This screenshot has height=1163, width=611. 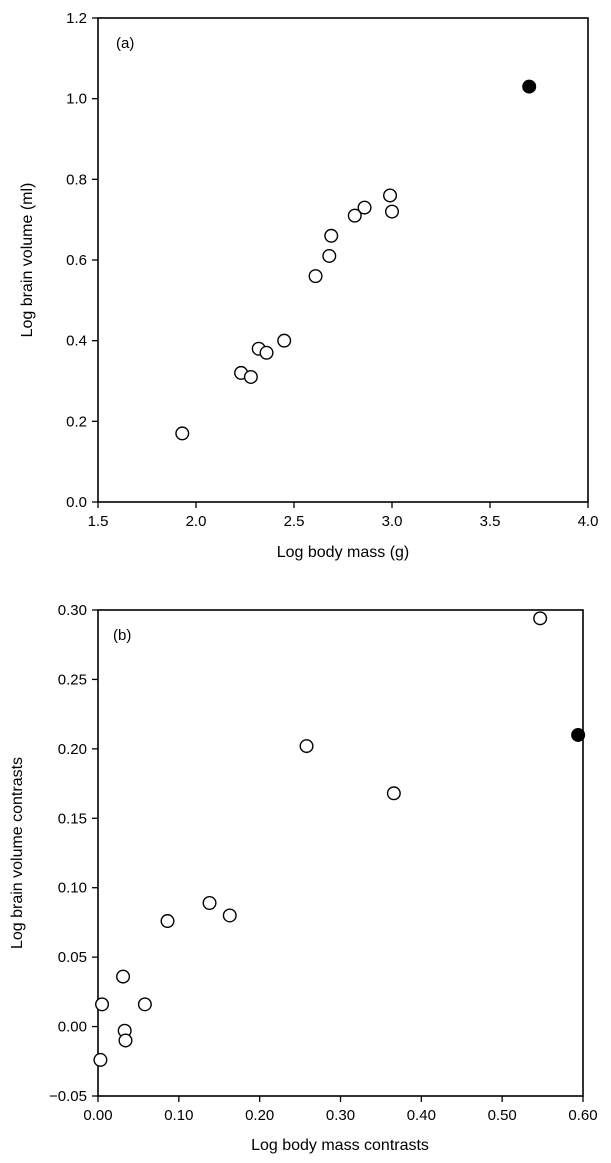 I want to click on y-tick-label-b: 0.10, so click(x=72, y=888).